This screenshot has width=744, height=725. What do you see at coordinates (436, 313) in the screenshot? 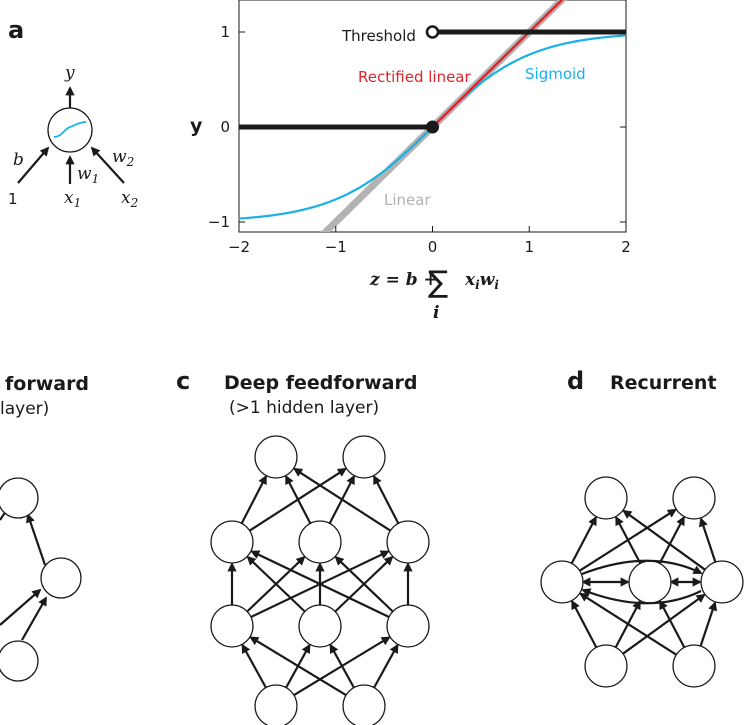
I see `formula-index: i` at bounding box center [436, 313].